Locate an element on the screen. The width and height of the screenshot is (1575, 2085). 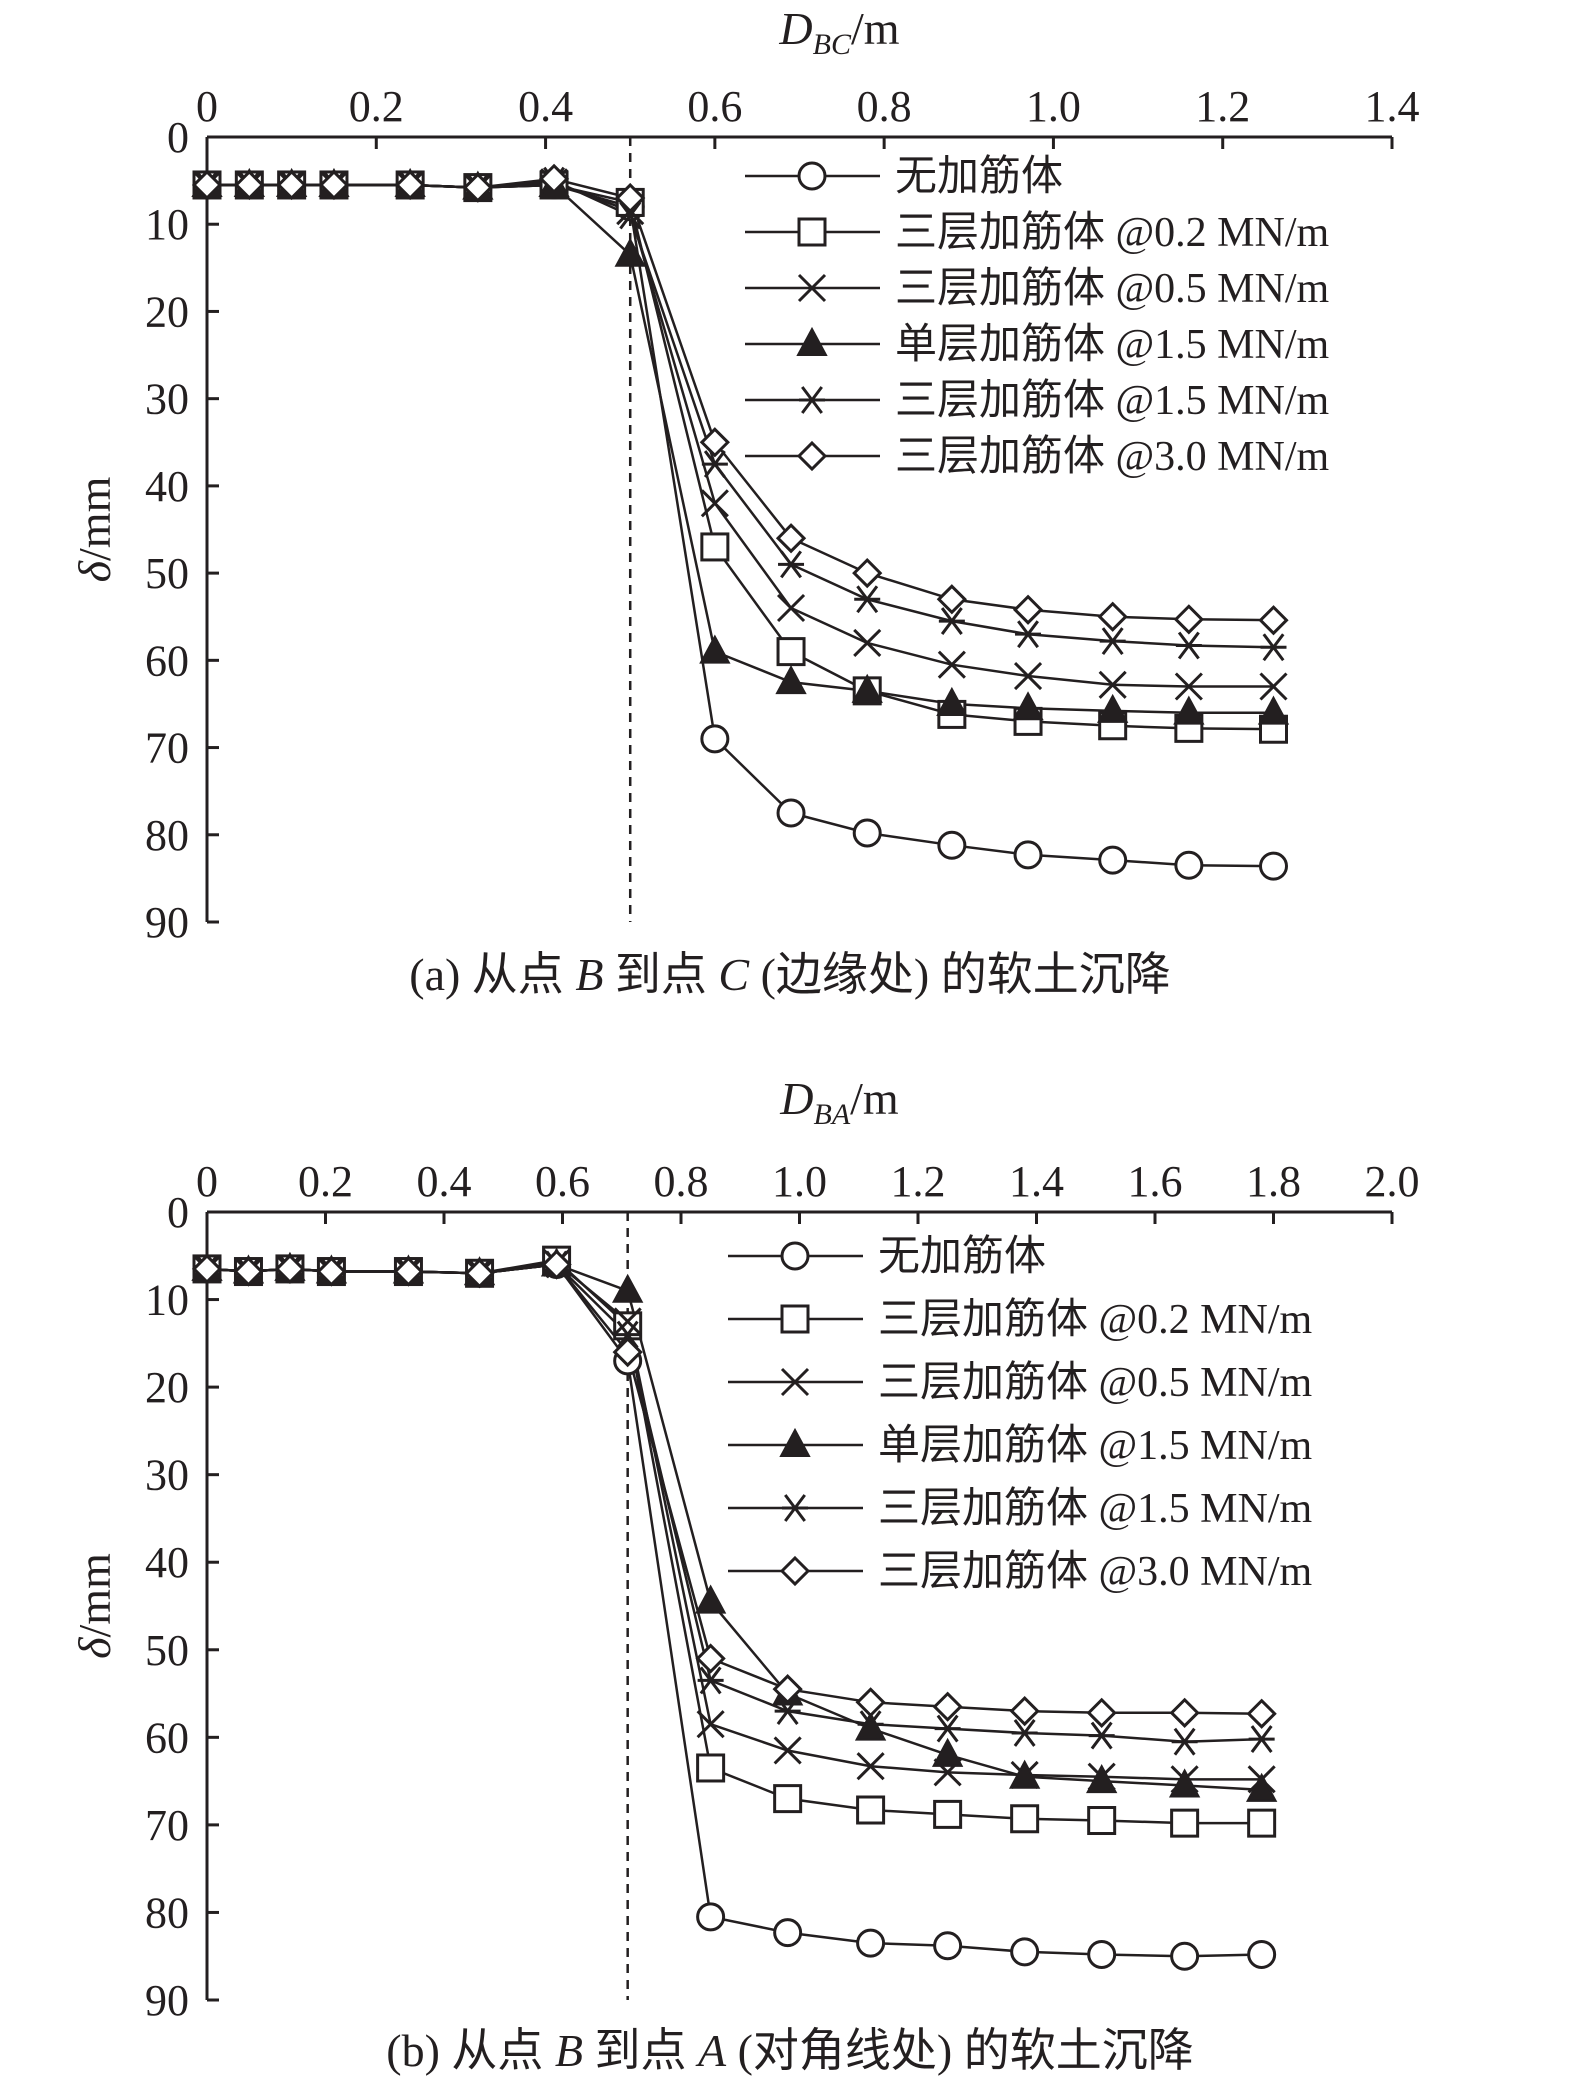
x-tick-label: 0.2 is located at coordinates (325, 1181).